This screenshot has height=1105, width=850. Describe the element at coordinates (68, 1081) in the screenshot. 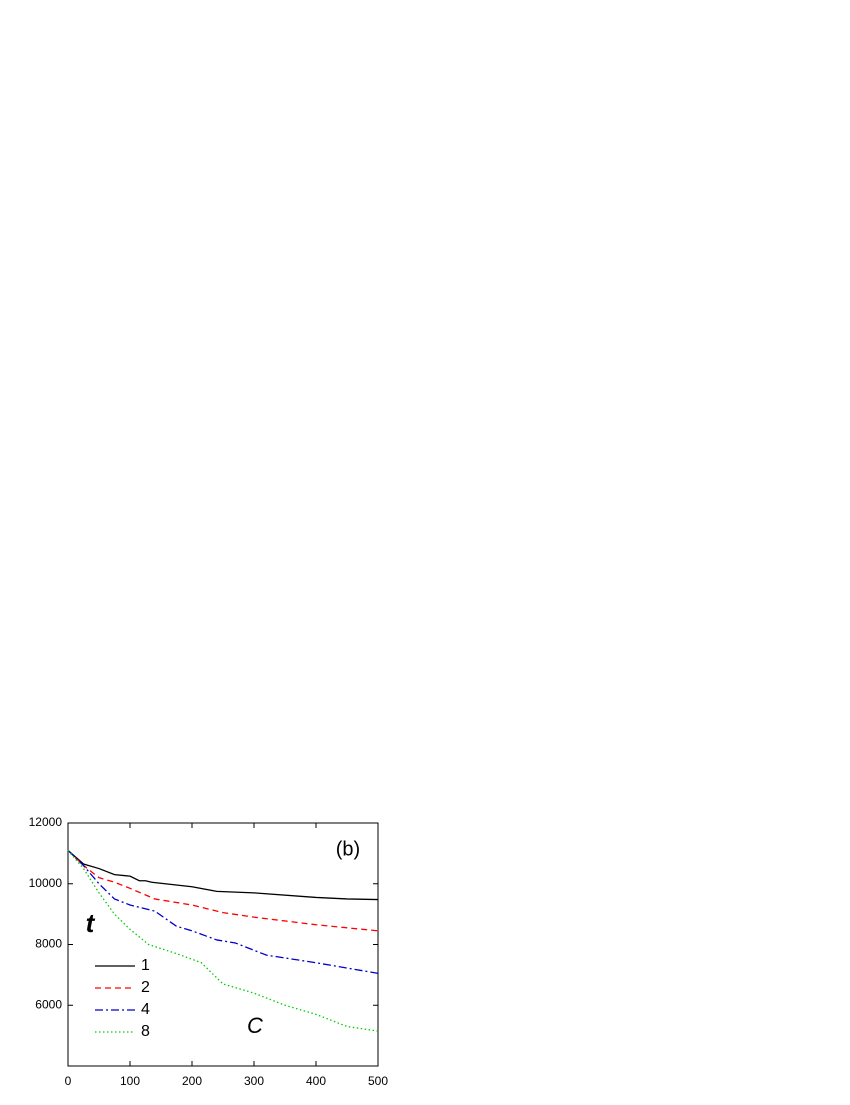

I see `x-tick-label: 0` at that location.